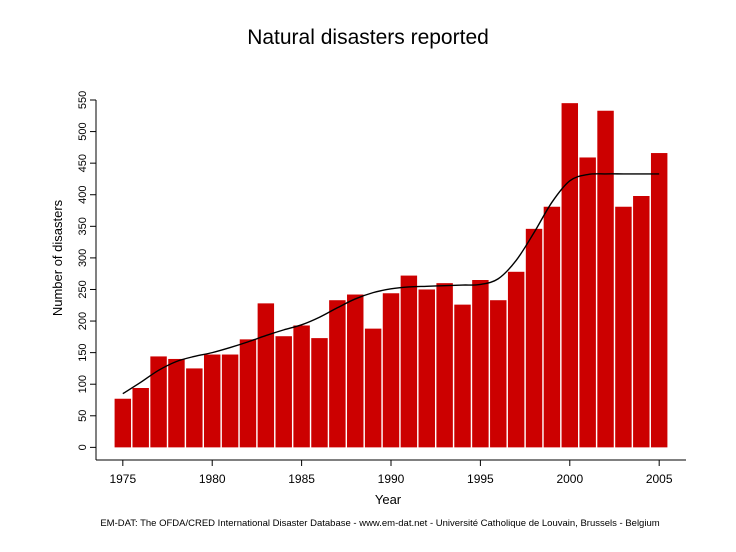  What do you see at coordinates (368, 37) in the screenshot?
I see `chart-title: Natural disasters reported` at bounding box center [368, 37].